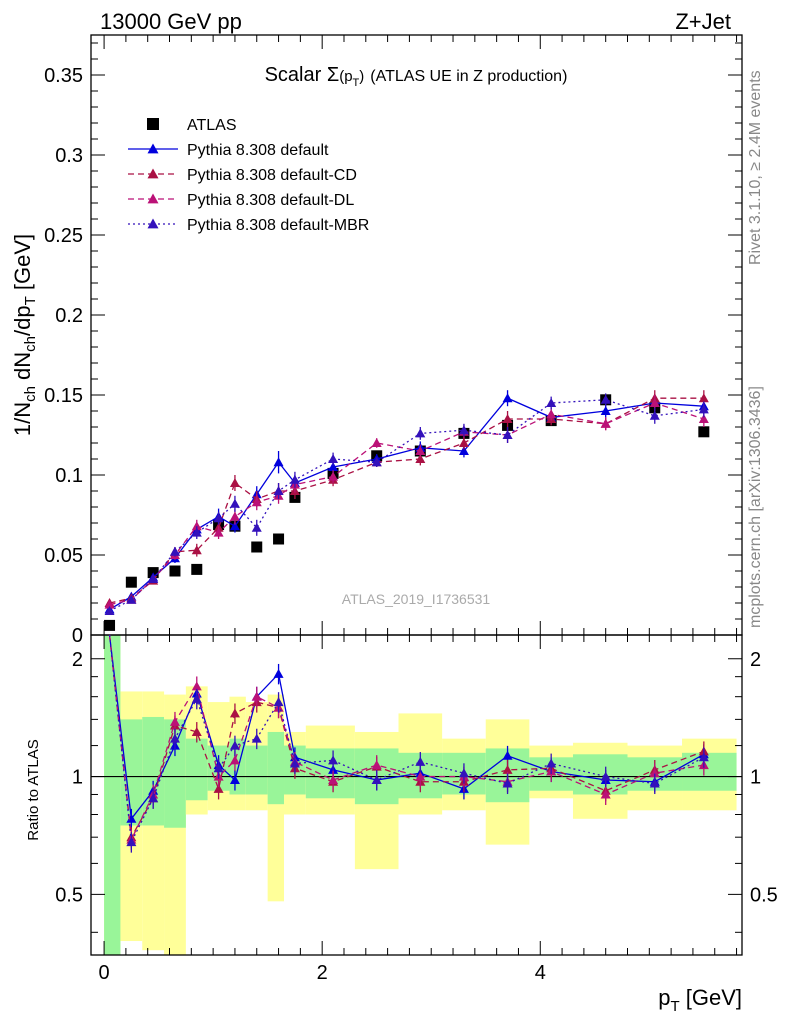 The width and height of the screenshot is (786, 1024). I want to click on title-rest: (ATLAS UE in Z production), so click(468, 76).